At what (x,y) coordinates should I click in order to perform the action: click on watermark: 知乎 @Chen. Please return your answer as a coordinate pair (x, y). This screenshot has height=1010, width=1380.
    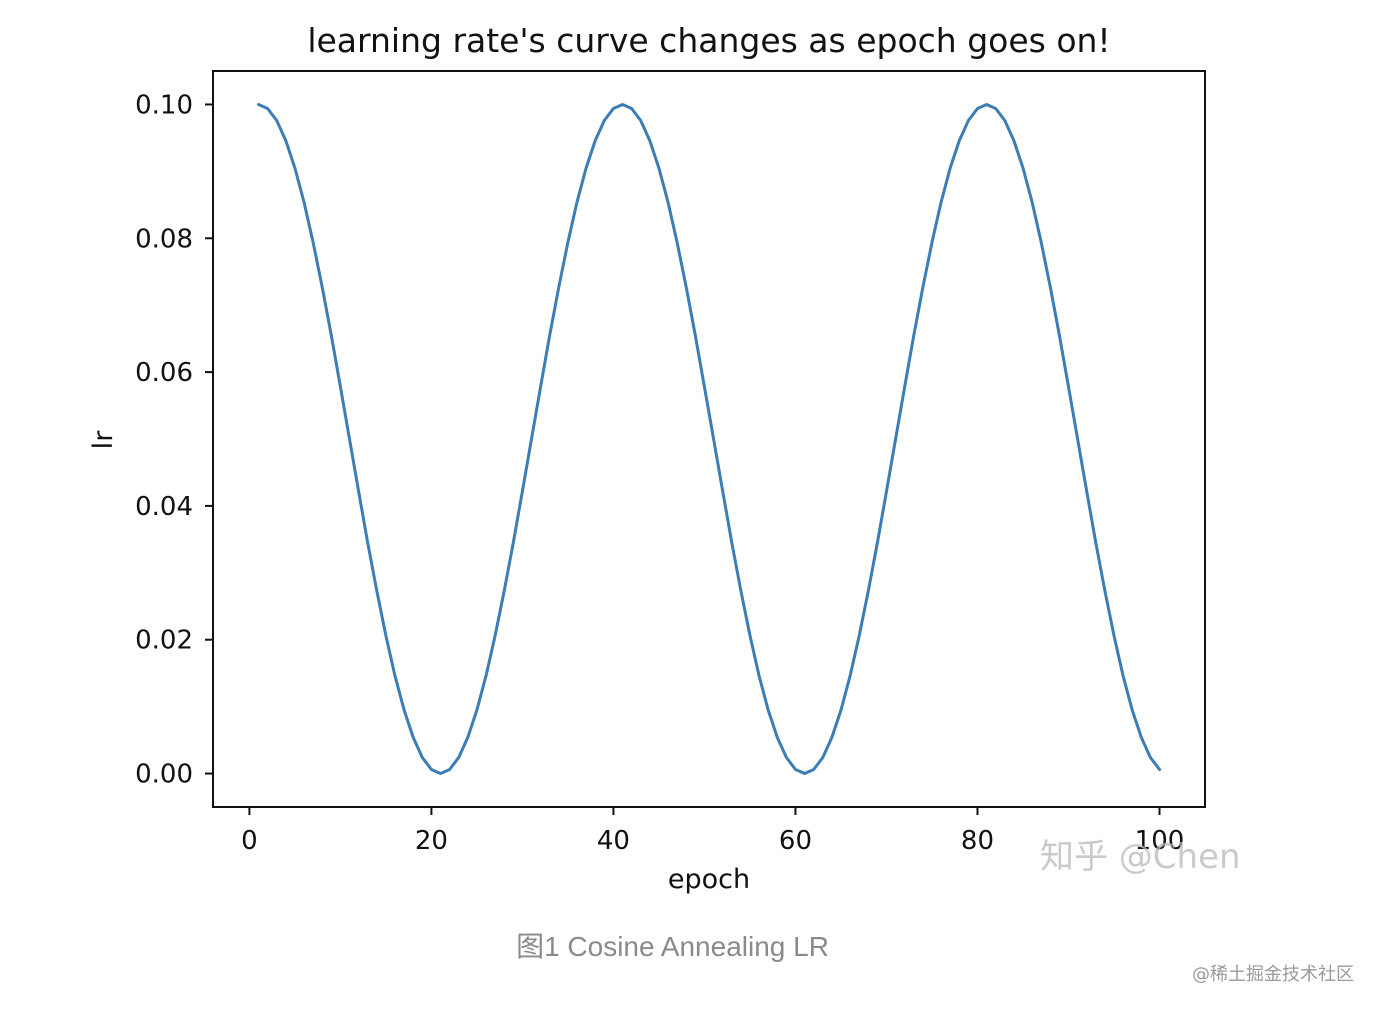
    Looking at the image, I should click on (1140, 857).